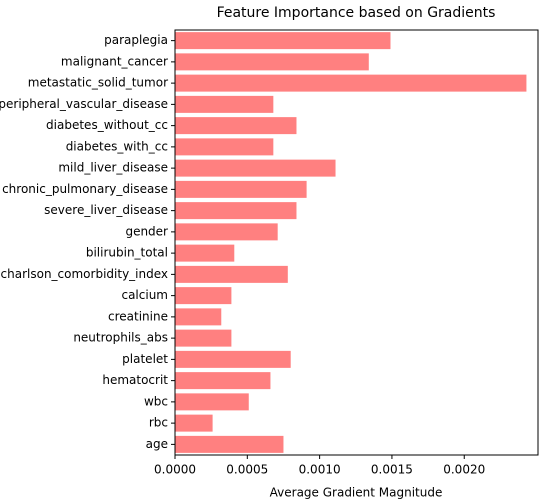  I want to click on y-tick-label: neutrophils_abs, so click(120, 338).